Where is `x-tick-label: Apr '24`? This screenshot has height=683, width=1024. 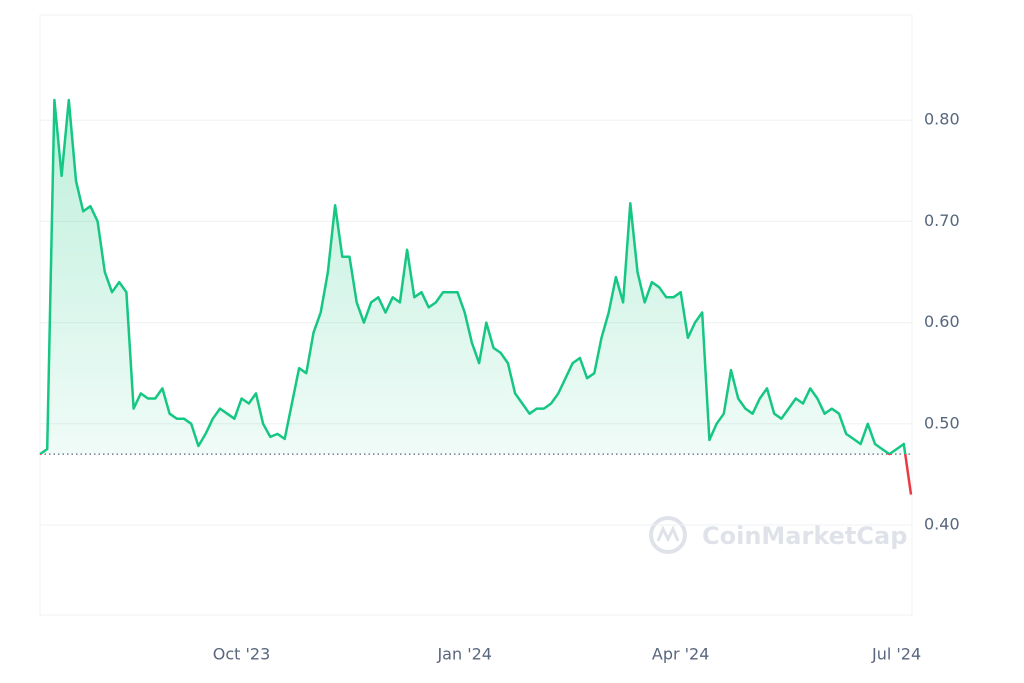
x-tick-label: Apr '24 is located at coordinates (681, 654).